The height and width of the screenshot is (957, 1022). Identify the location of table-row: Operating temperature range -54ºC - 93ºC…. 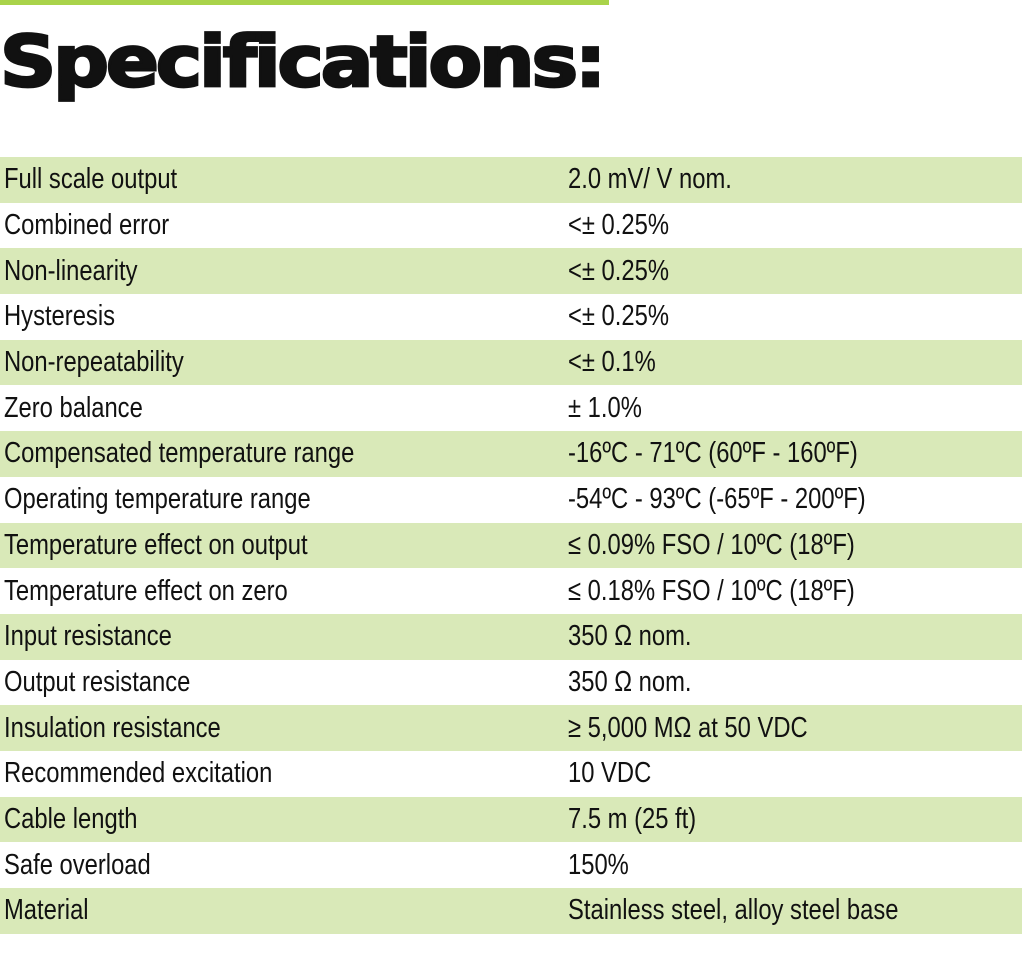
(511, 500).